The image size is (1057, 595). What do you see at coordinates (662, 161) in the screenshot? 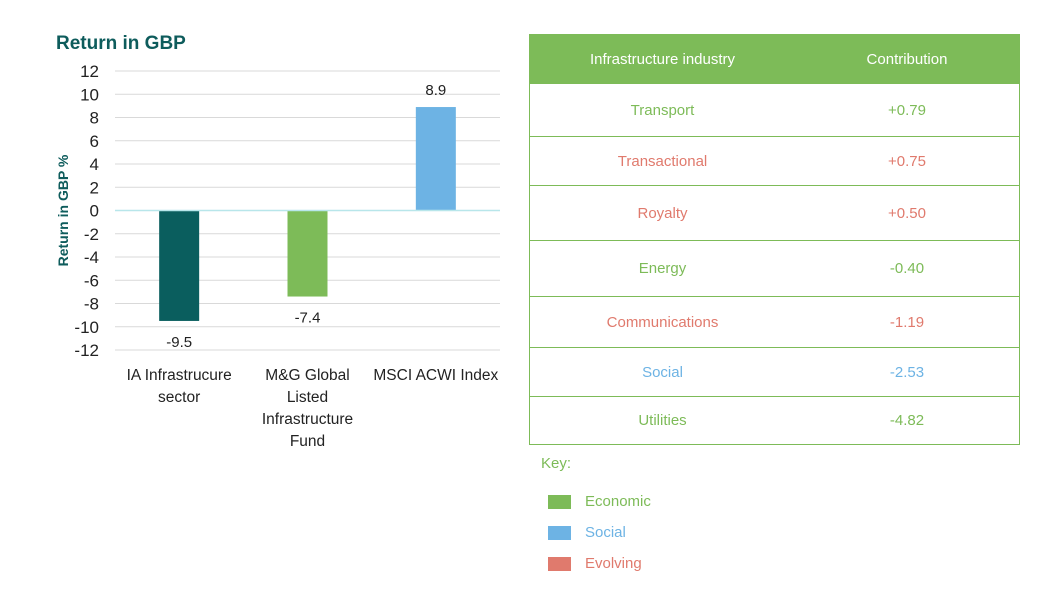
I see `industry-cell: Transactional` at bounding box center [662, 161].